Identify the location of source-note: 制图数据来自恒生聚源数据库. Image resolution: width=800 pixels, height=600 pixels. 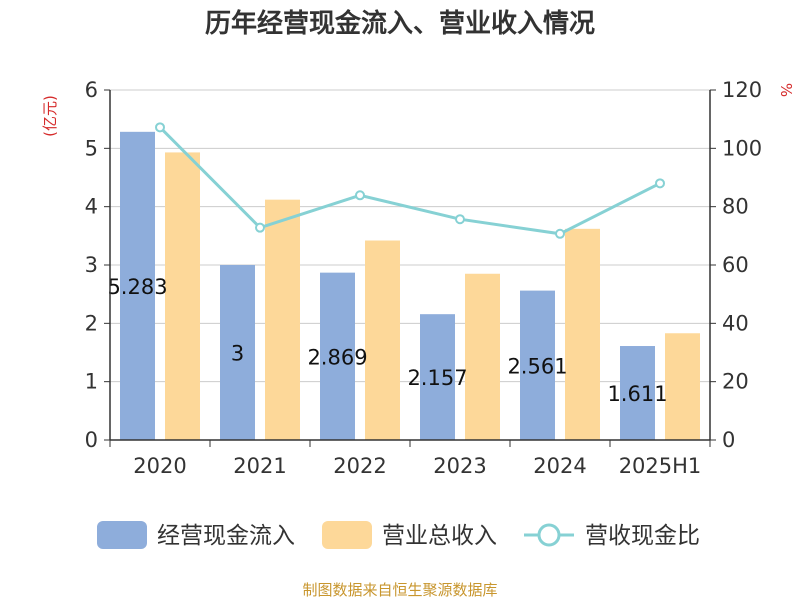
(399, 590).